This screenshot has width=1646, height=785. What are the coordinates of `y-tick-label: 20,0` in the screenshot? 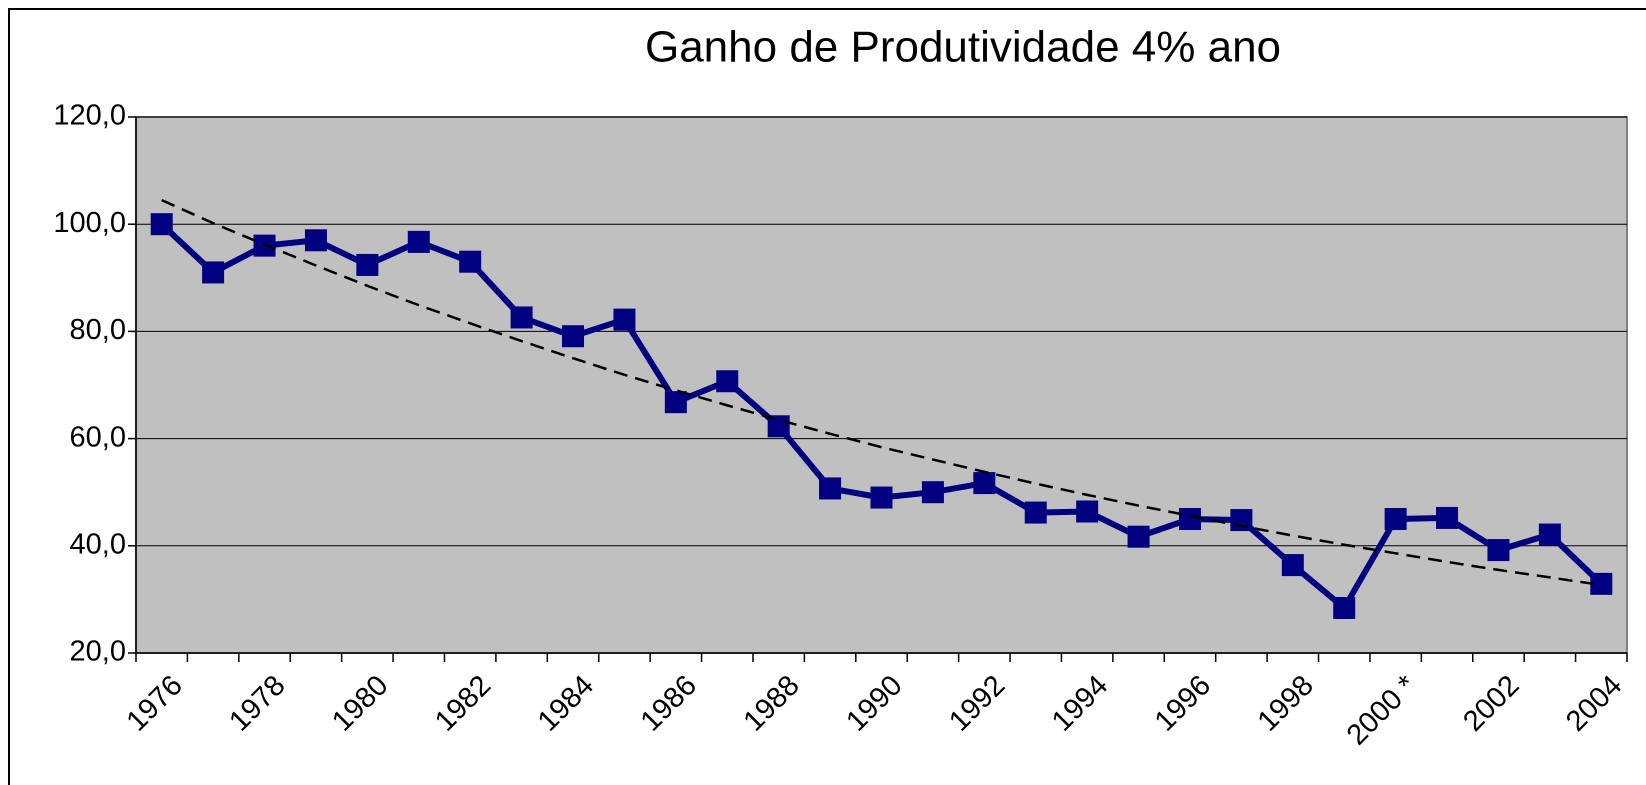 It's located at (98, 652).